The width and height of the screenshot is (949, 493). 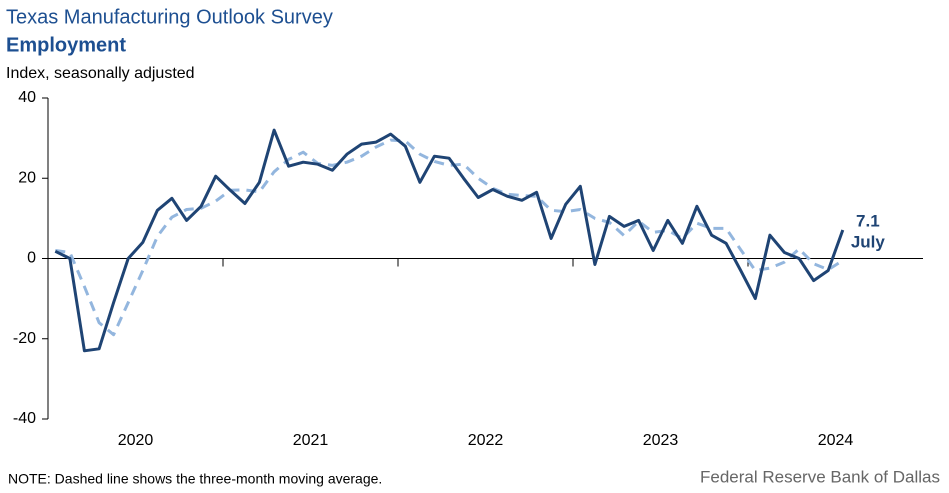 What do you see at coordinates (27, 177) in the screenshot?
I see `y-tick-label: 20` at bounding box center [27, 177].